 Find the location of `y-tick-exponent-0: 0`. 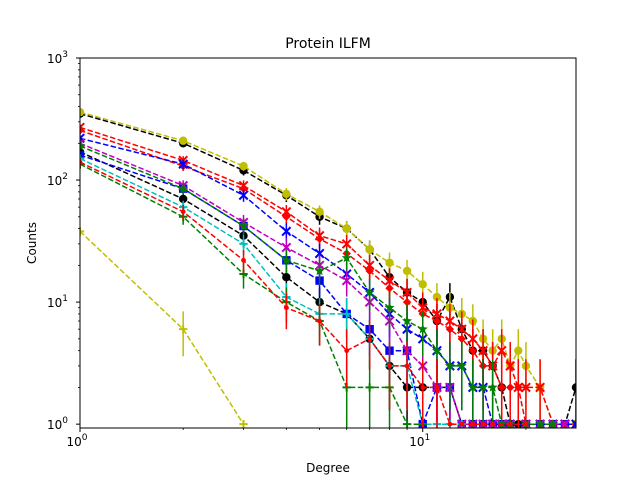

y-tick-exponent-0: 0 is located at coordinates (65, 421).